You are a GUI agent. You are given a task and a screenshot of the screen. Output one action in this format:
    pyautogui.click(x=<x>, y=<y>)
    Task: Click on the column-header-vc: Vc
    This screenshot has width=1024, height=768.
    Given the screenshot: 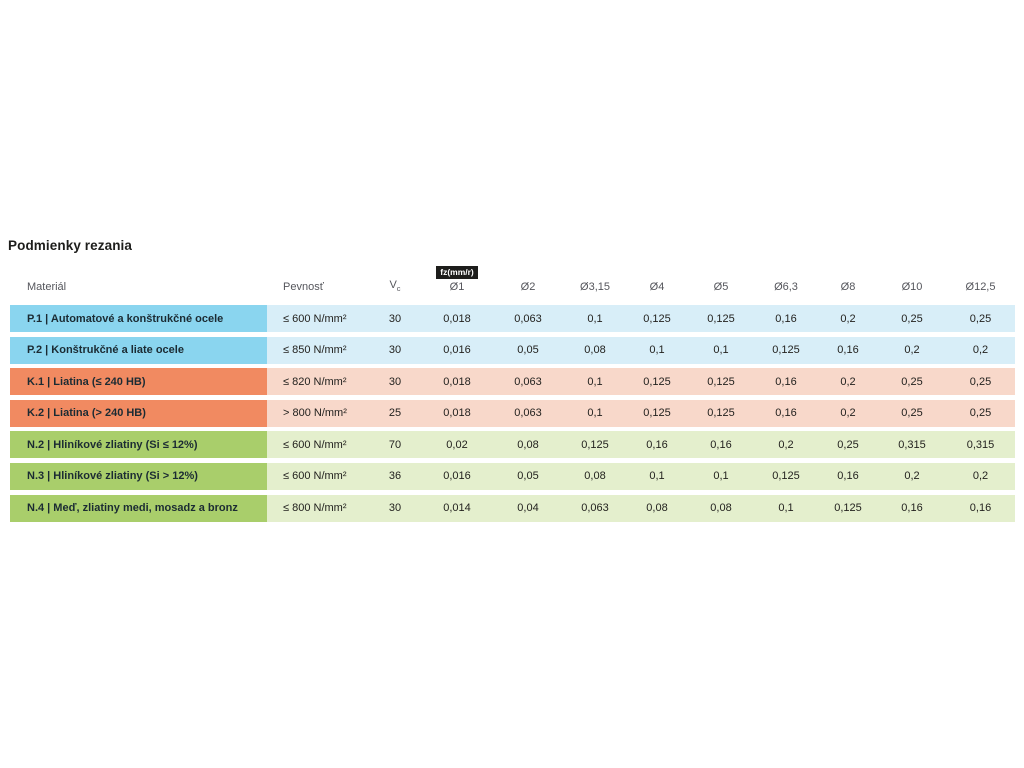 What is the action you would take?
    pyautogui.click(x=395, y=292)
    